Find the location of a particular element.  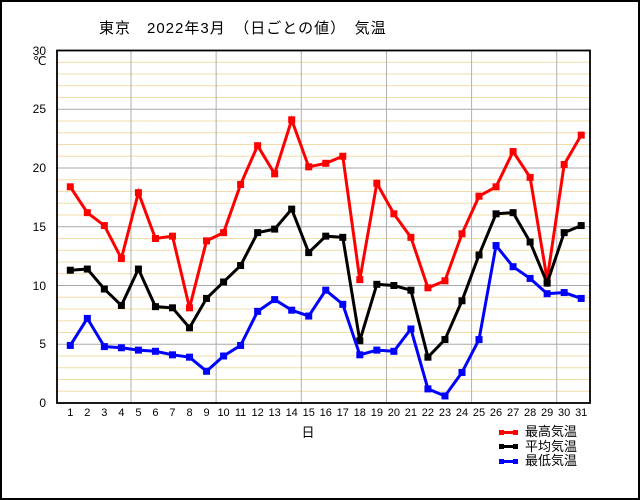

y-tick-label: 30 is located at coordinates (39, 50).